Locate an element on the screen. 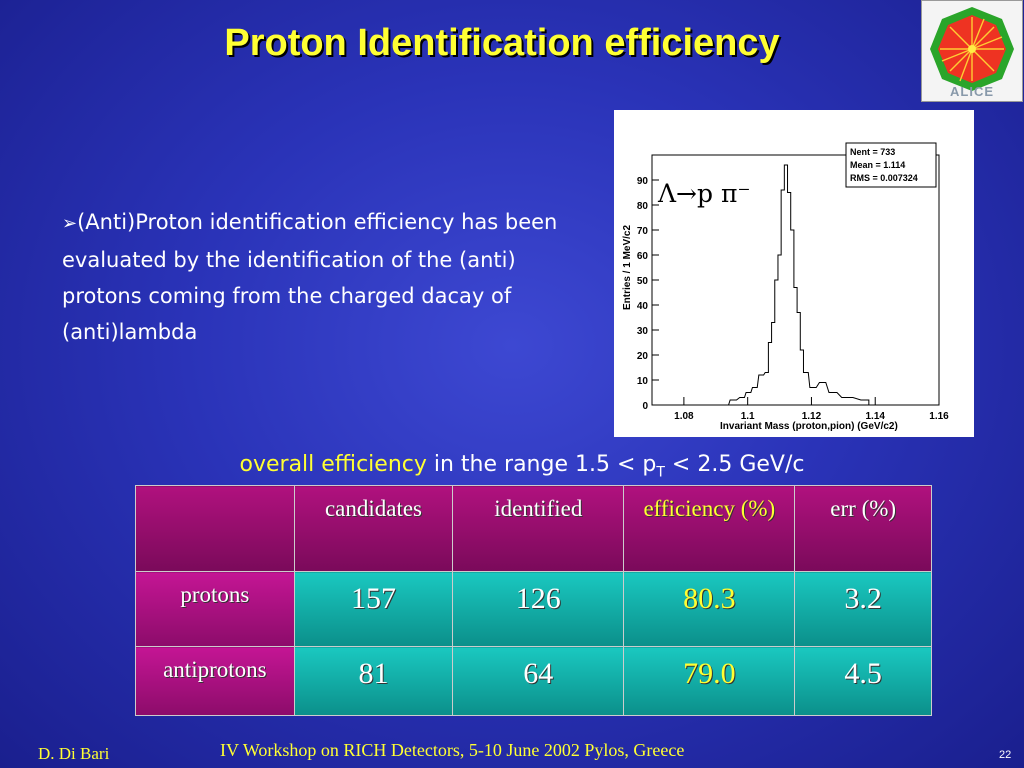  y-tick-label: 40 is located at coordinates (643, 306).